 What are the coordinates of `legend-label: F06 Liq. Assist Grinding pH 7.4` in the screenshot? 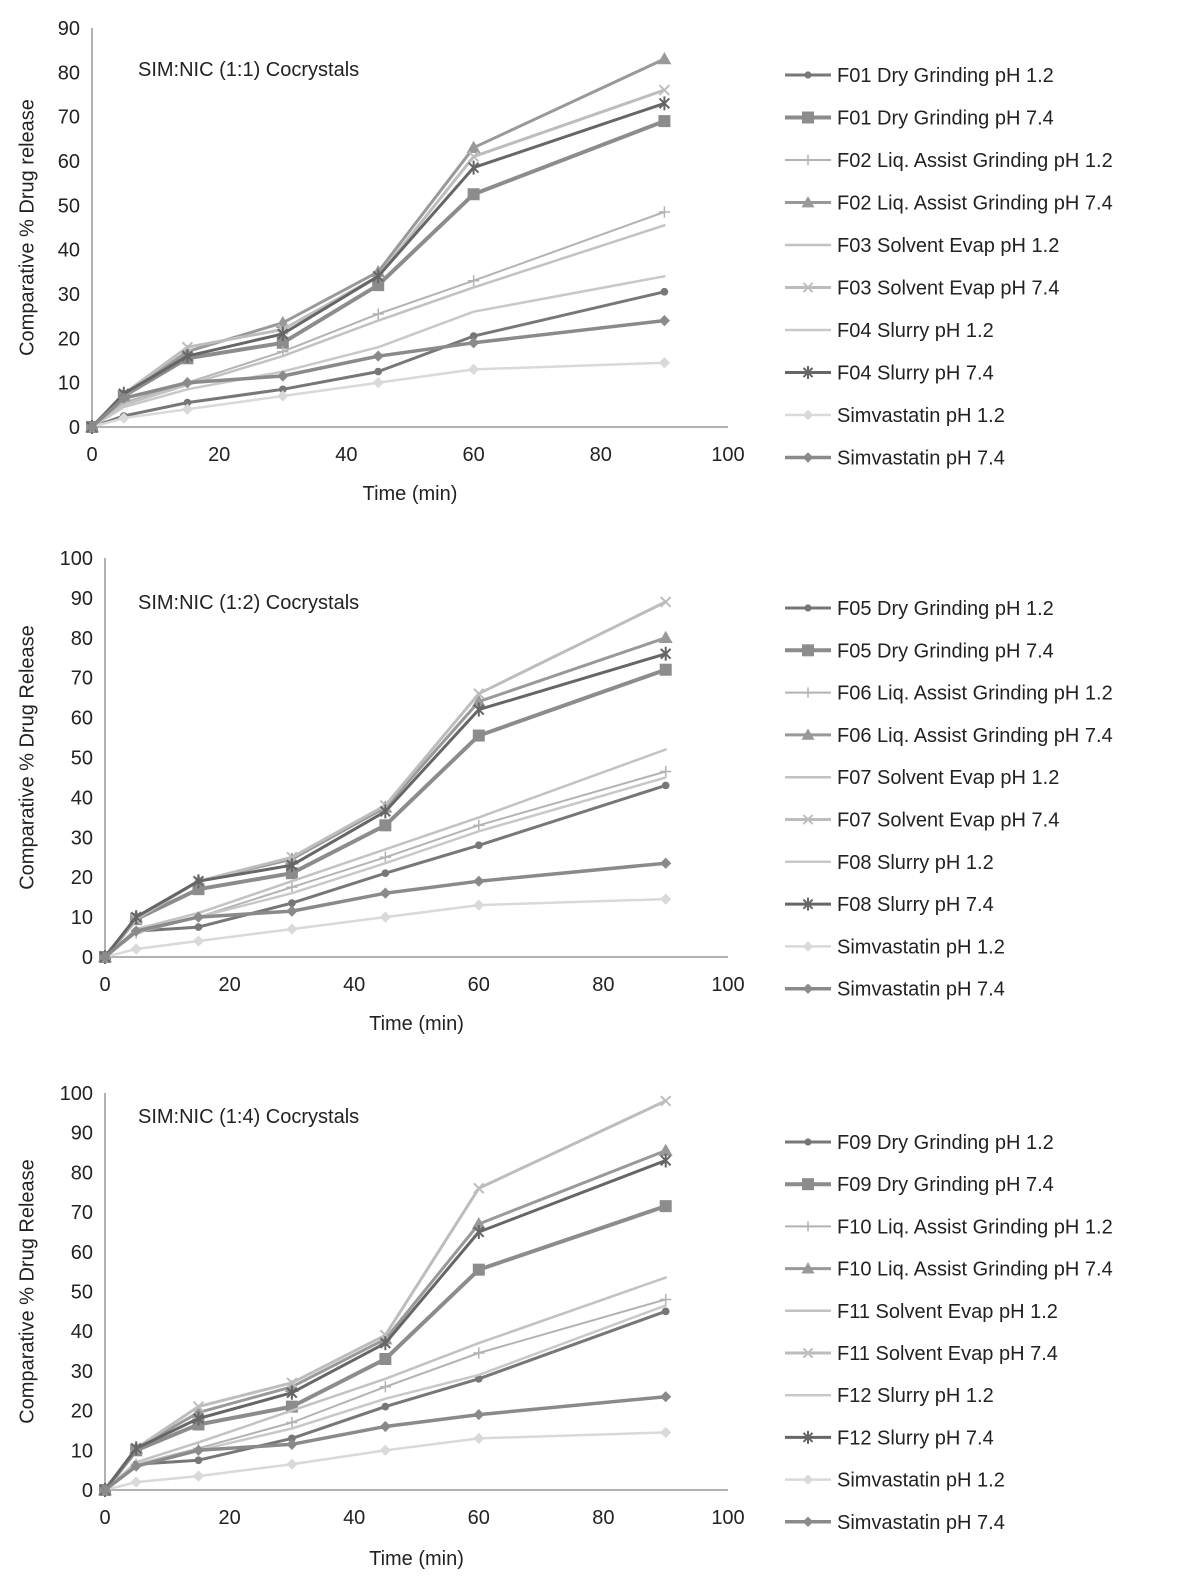 It's located at (975, 736).